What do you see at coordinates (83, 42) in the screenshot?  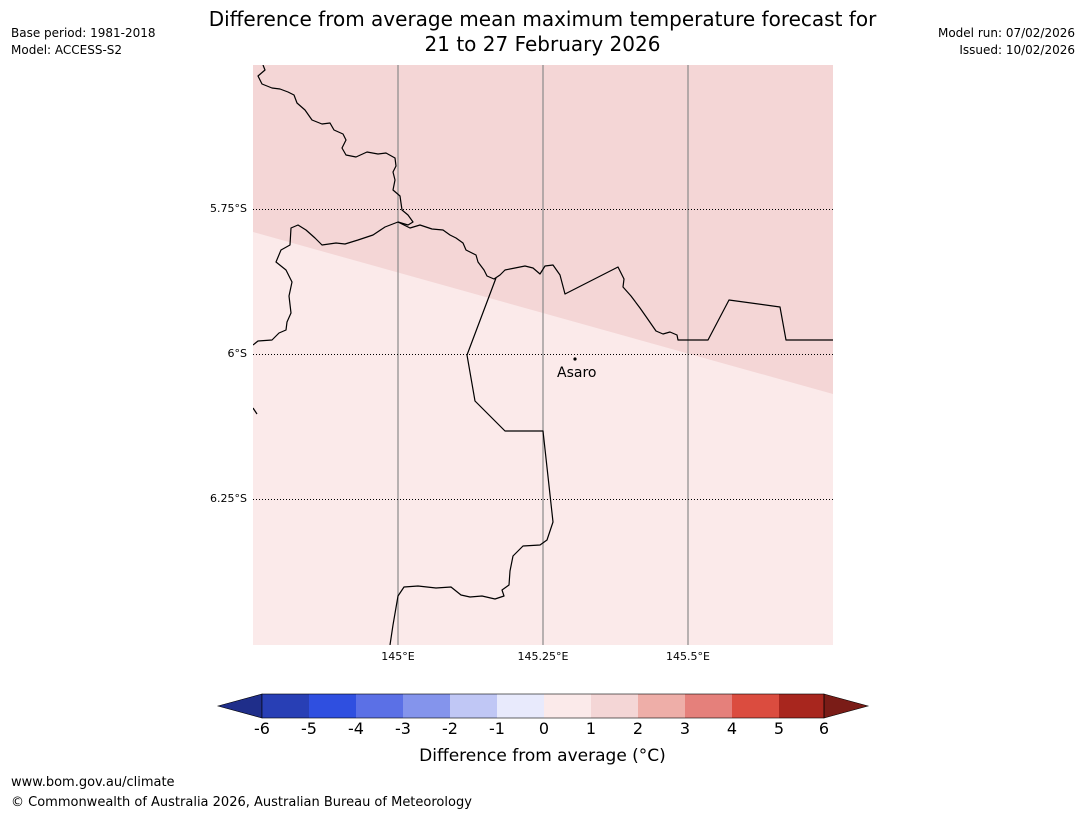 I see `meta-left: Base period: 1981-2018 Model: ACCESS-S2` at bounding box center [83, 42].